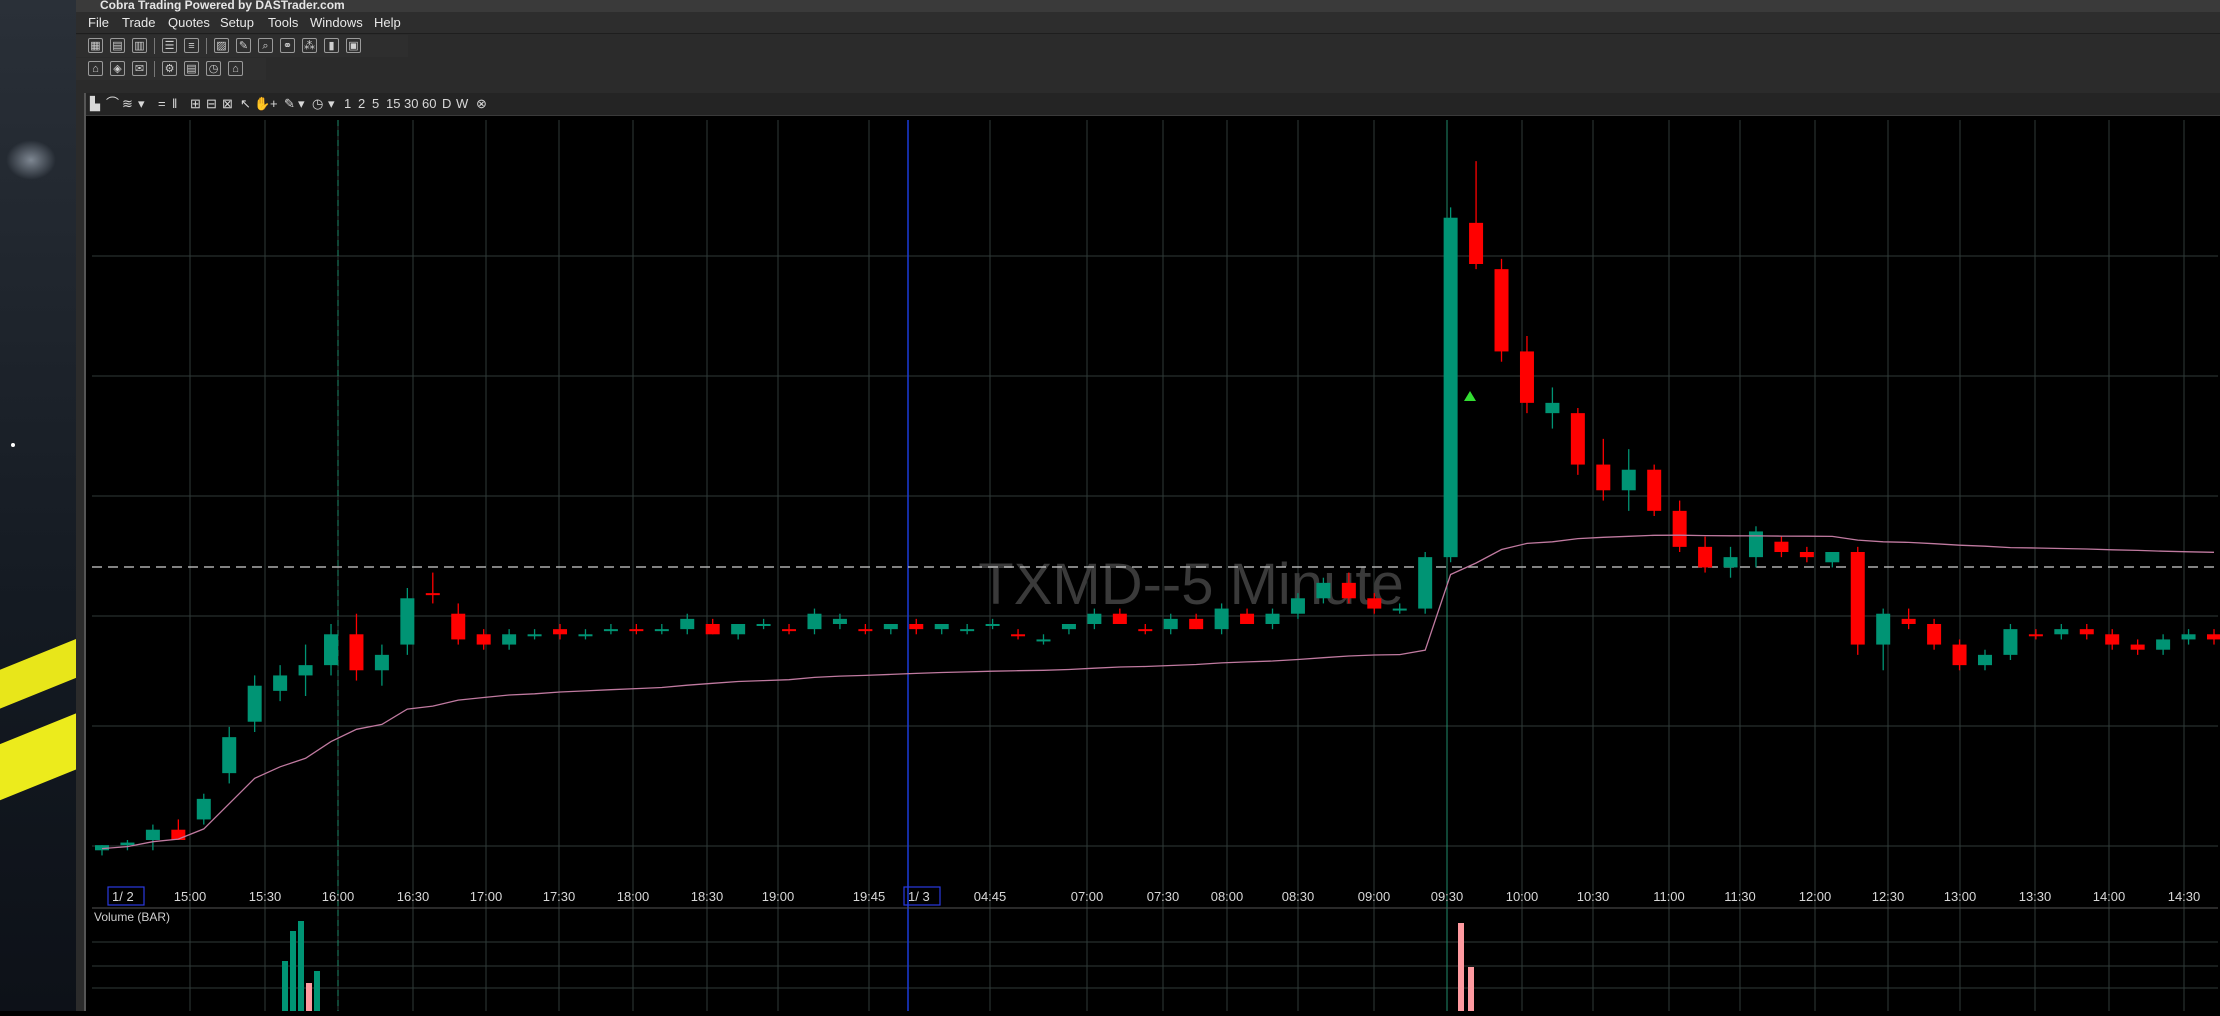 Image resolution: width=2220 pixels, height=1016 pixels. I want to click on time-icon: ◷, so click(318, 103).